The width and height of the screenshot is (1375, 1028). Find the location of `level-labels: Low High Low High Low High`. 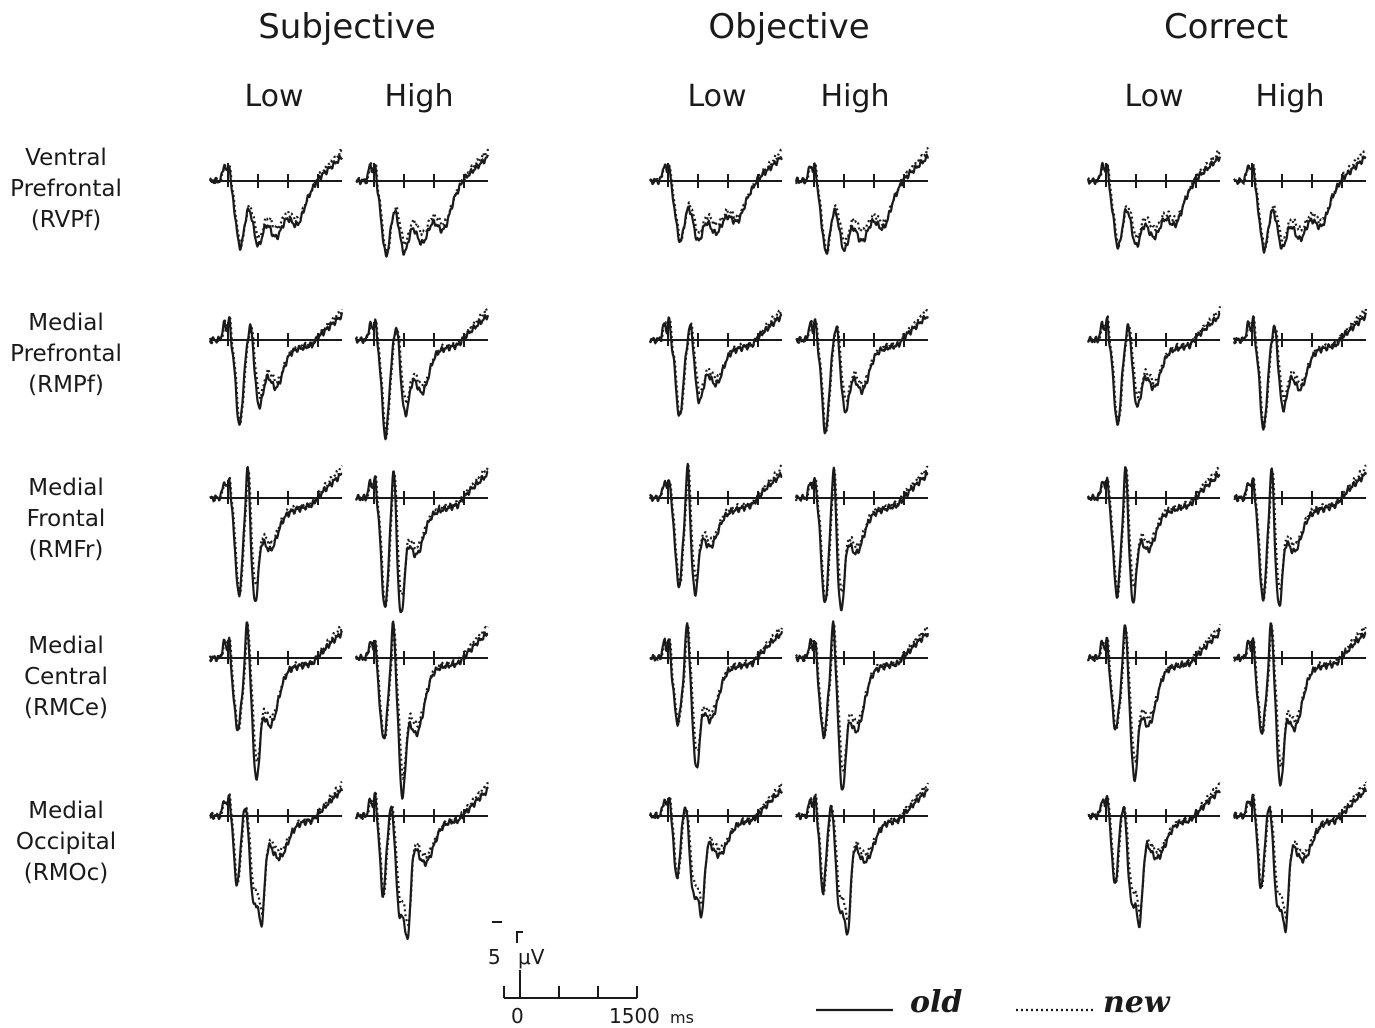

level-labels: Low High Low High Low High is located at coordinates (784, 96).